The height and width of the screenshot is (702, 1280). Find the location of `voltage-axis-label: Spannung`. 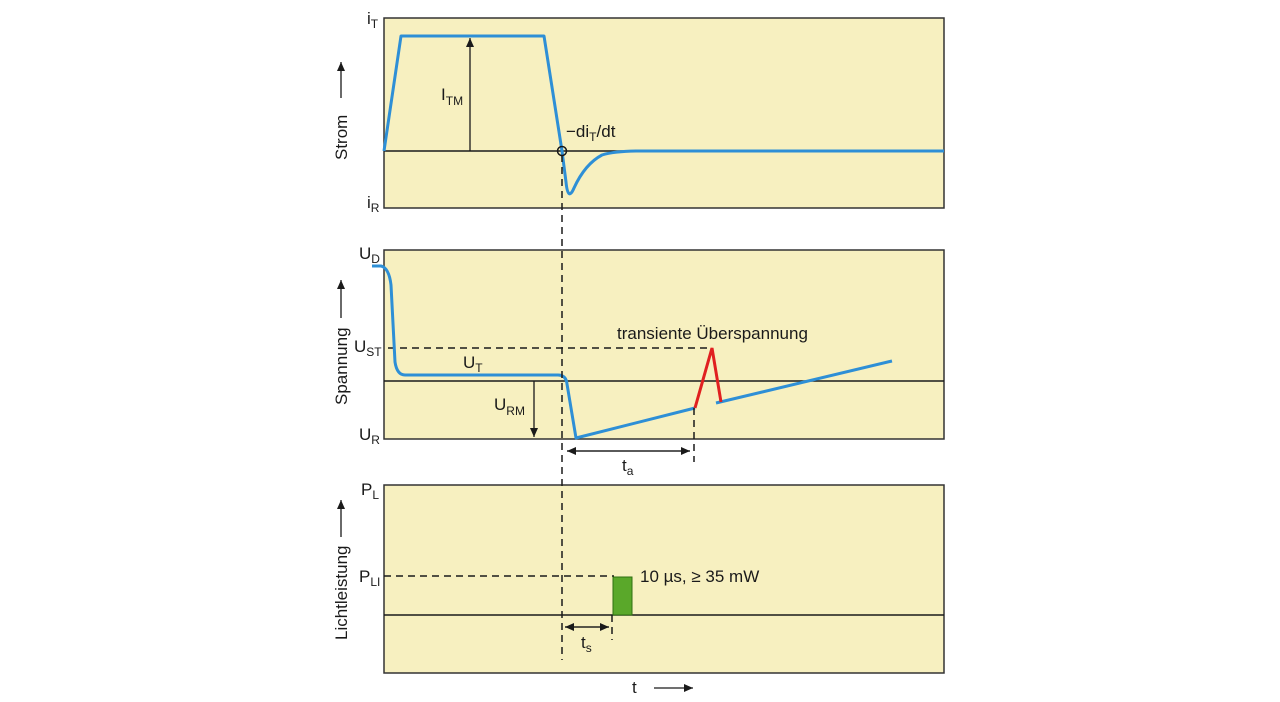

voltage-axis-label: Spannung is located at coordinates (341, 366).